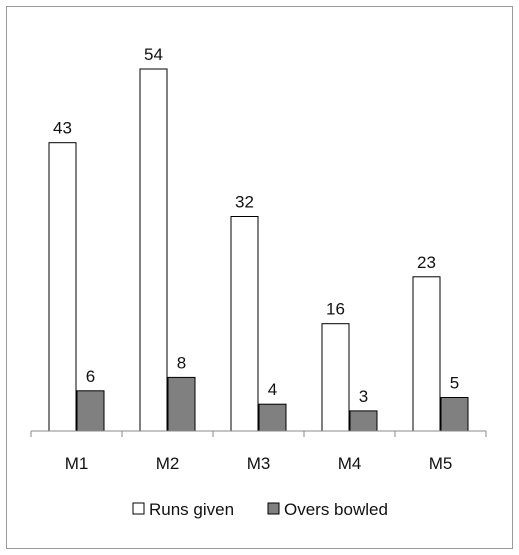 Image resolution: width=519 pixels, height=555 pixels. I want to click on legend: Runs given Overs bowled, so click(260, 509).